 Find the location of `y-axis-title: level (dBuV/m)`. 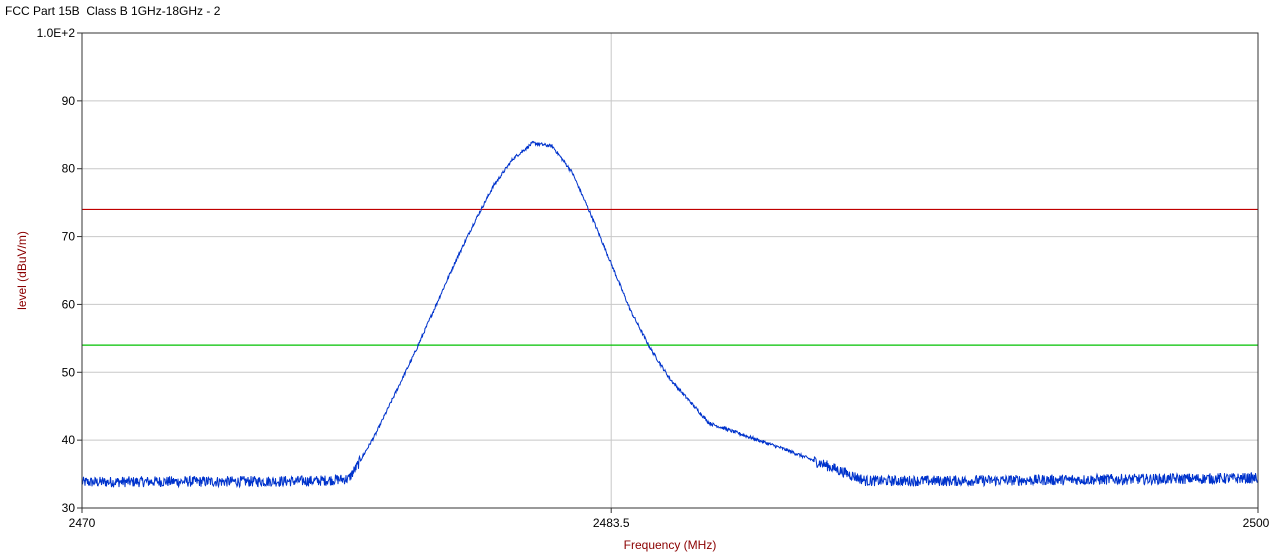

y-axis-title: level (dBuV/m) is located at coordinates (22, 270).